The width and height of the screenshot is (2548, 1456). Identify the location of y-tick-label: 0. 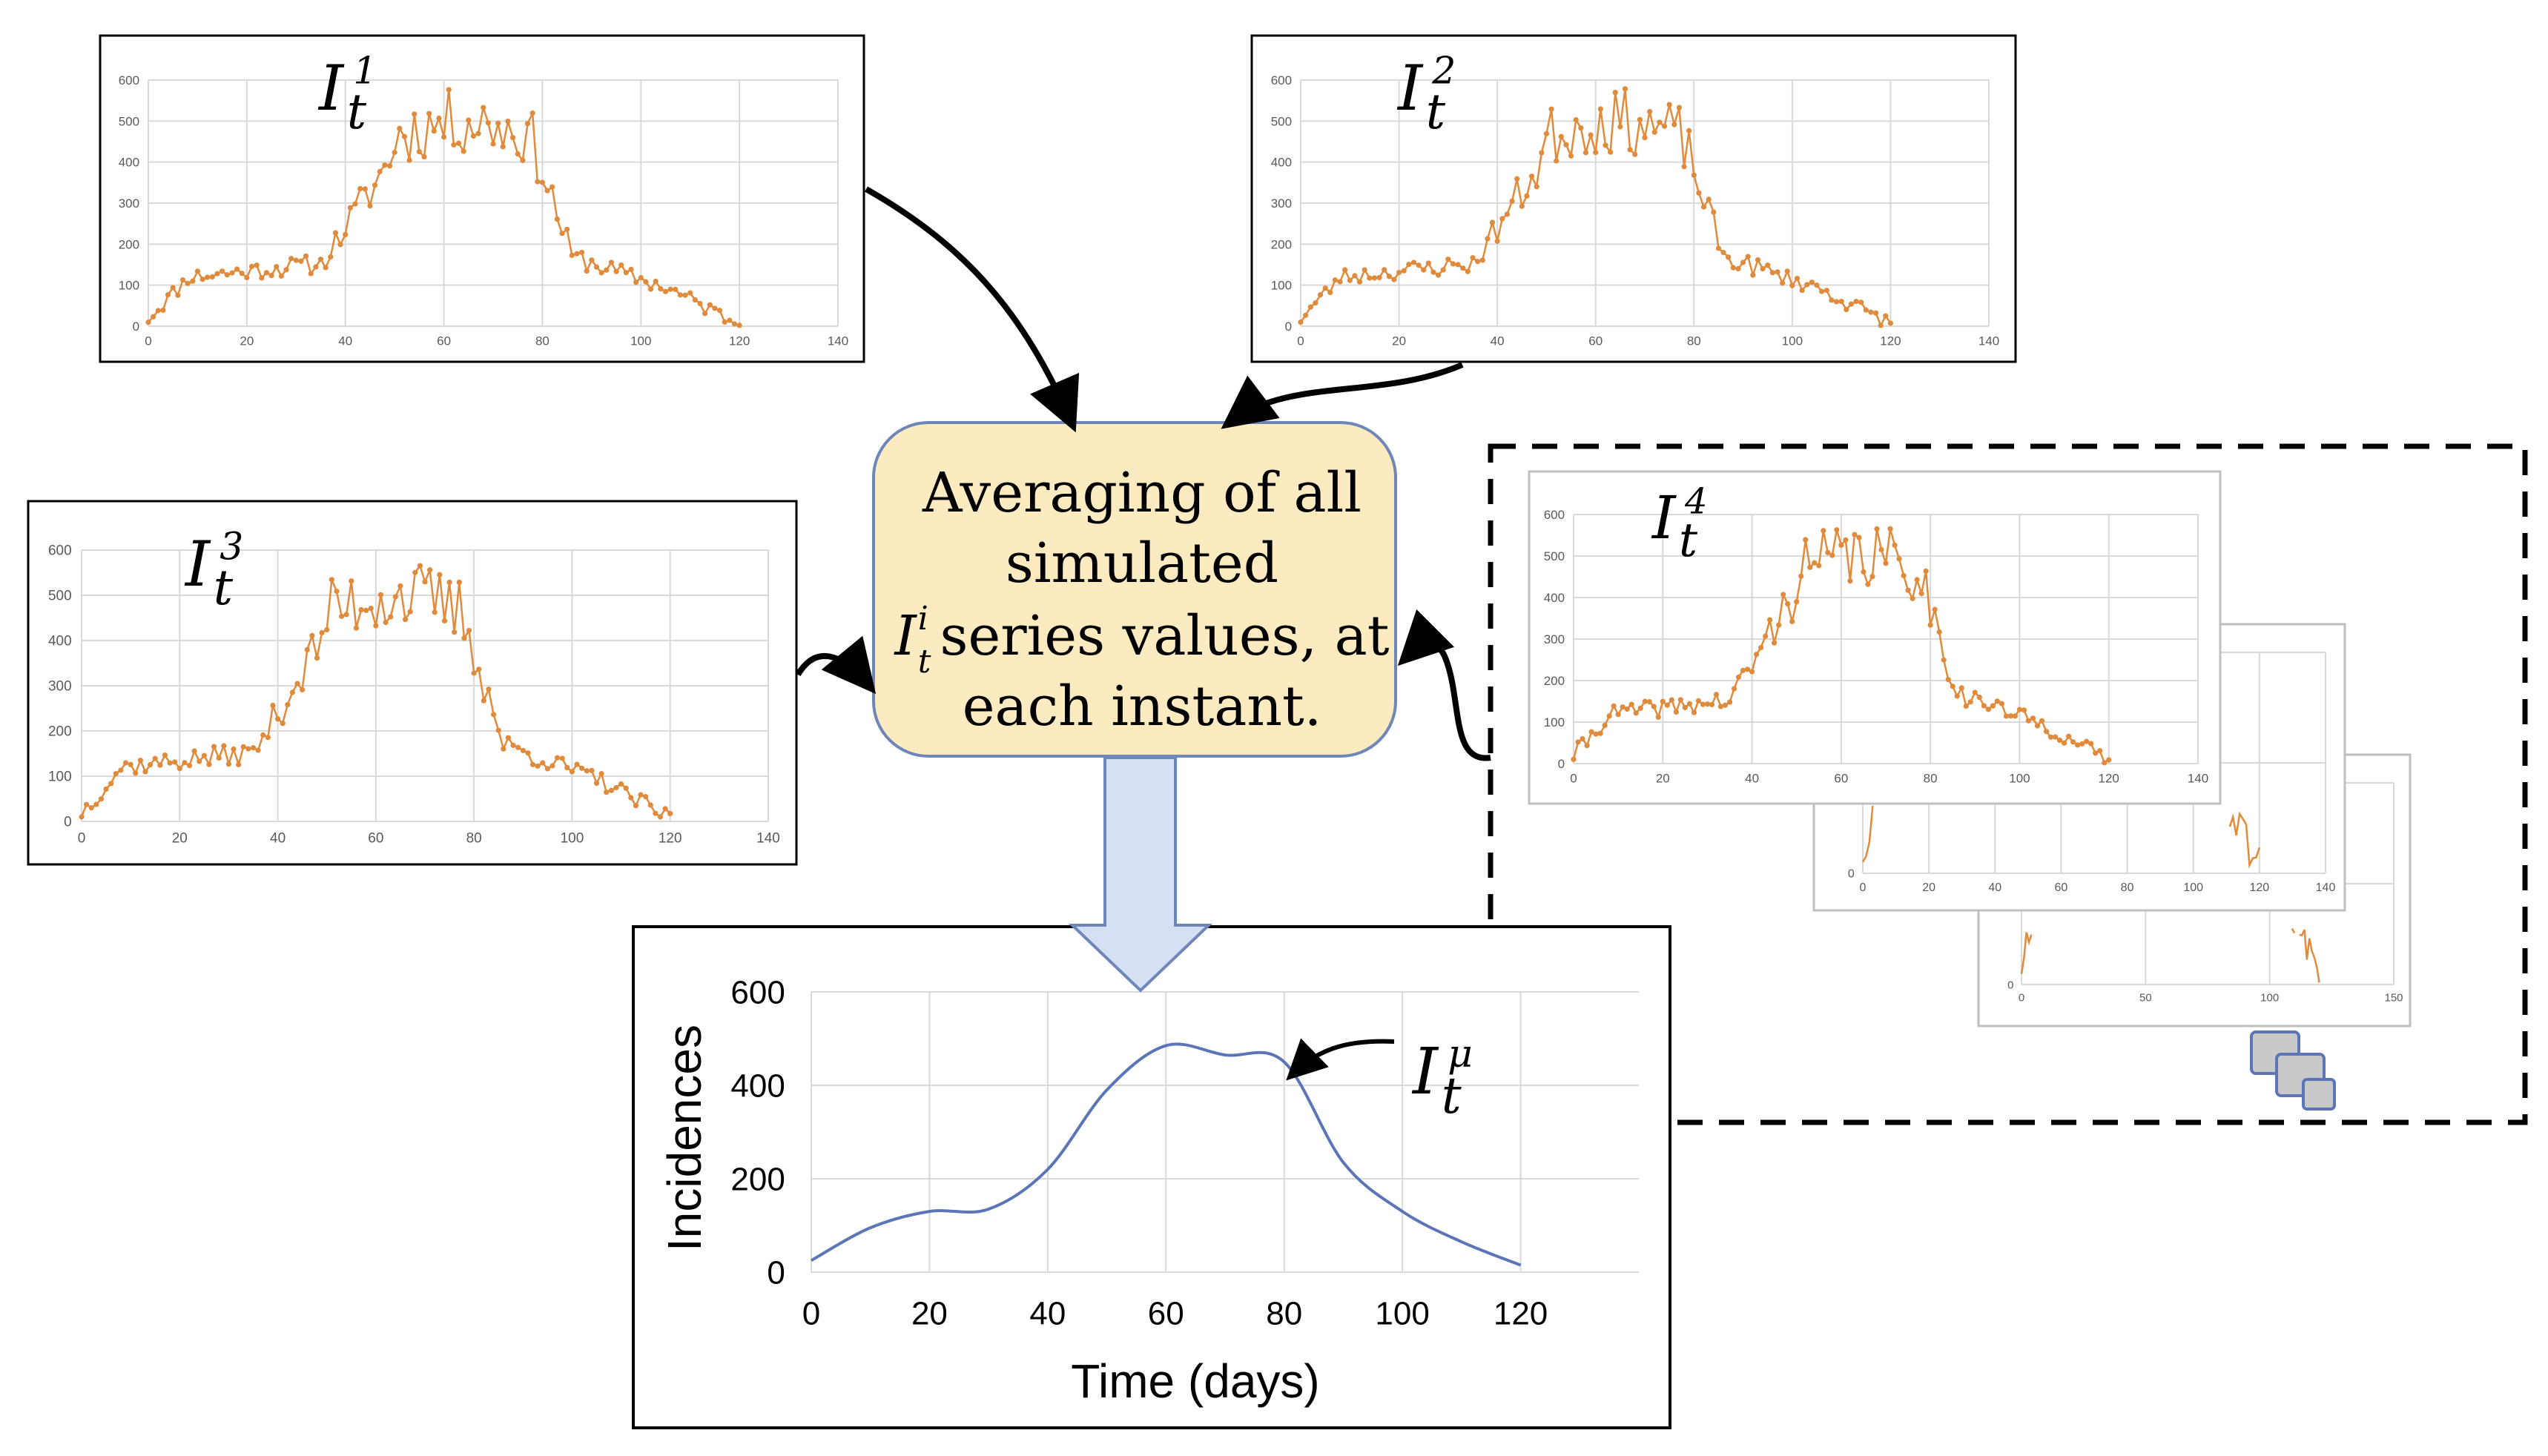
(1561, 764).